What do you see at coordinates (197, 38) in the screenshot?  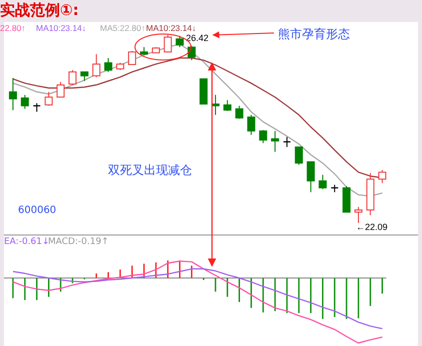 I see `annotation: 26.42` at bounding box center [197, 38].